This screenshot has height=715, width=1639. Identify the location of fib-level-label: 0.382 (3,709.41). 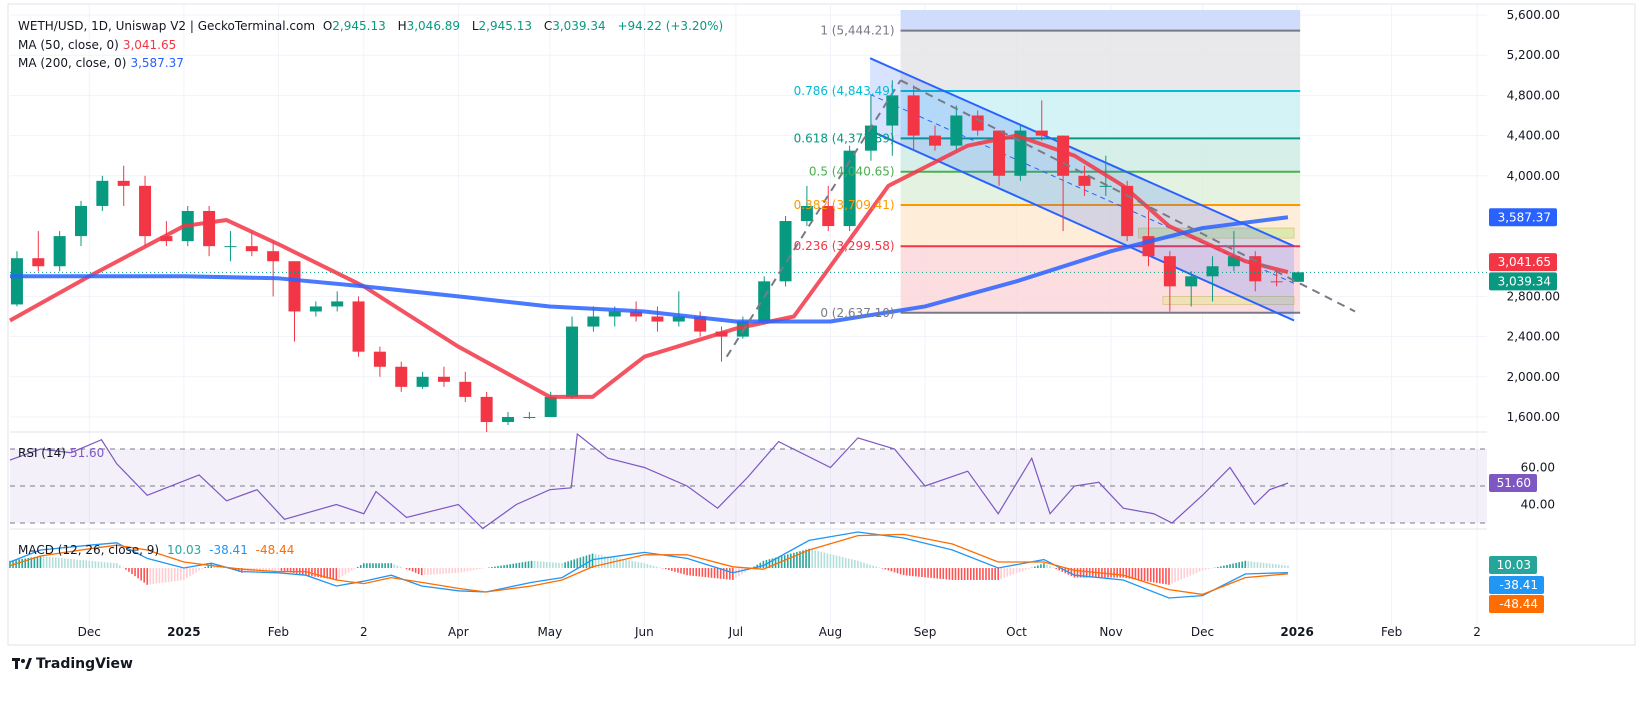
(844, 205).